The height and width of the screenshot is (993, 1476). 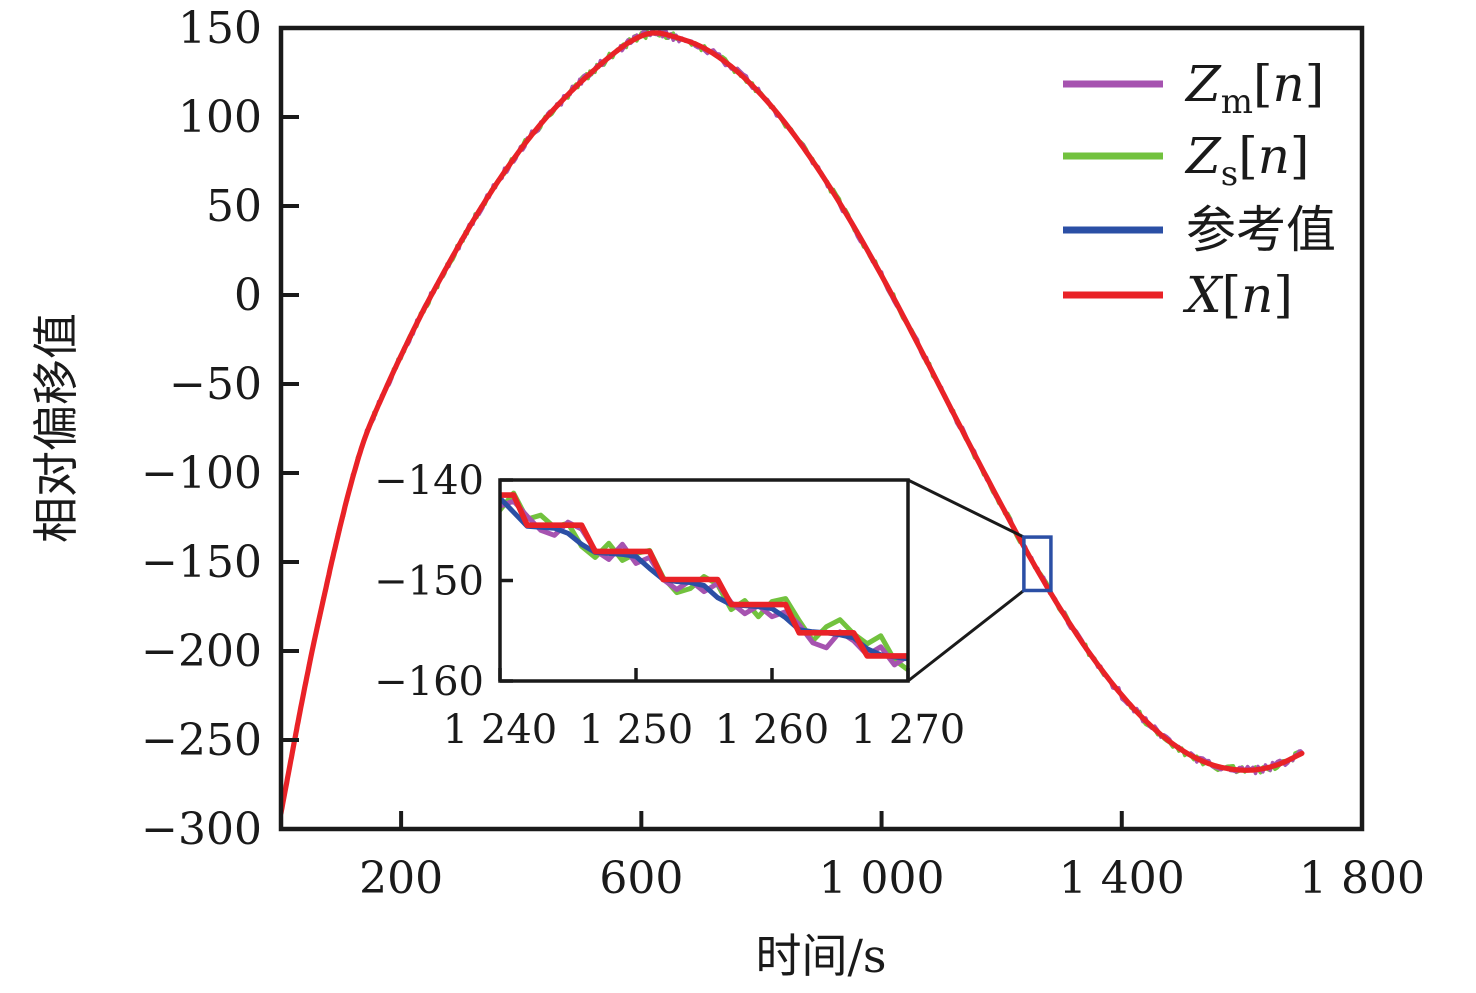 What do you see at coordinates (1178, 295) in the screenshot?
I see `legend-item: X[n]` at bounding box center [1178, 295].